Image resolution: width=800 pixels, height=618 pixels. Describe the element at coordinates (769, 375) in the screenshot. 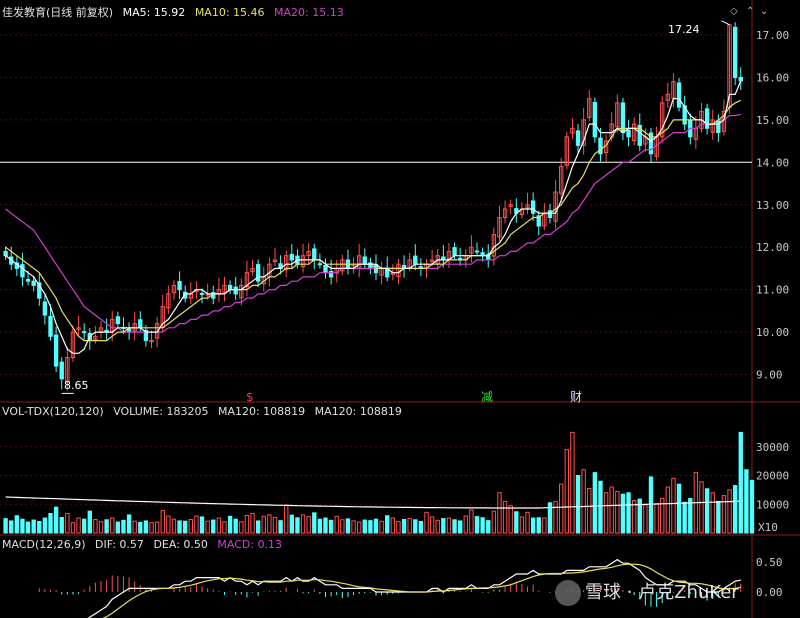

I see `price-tick-label: 9.00` at that location.